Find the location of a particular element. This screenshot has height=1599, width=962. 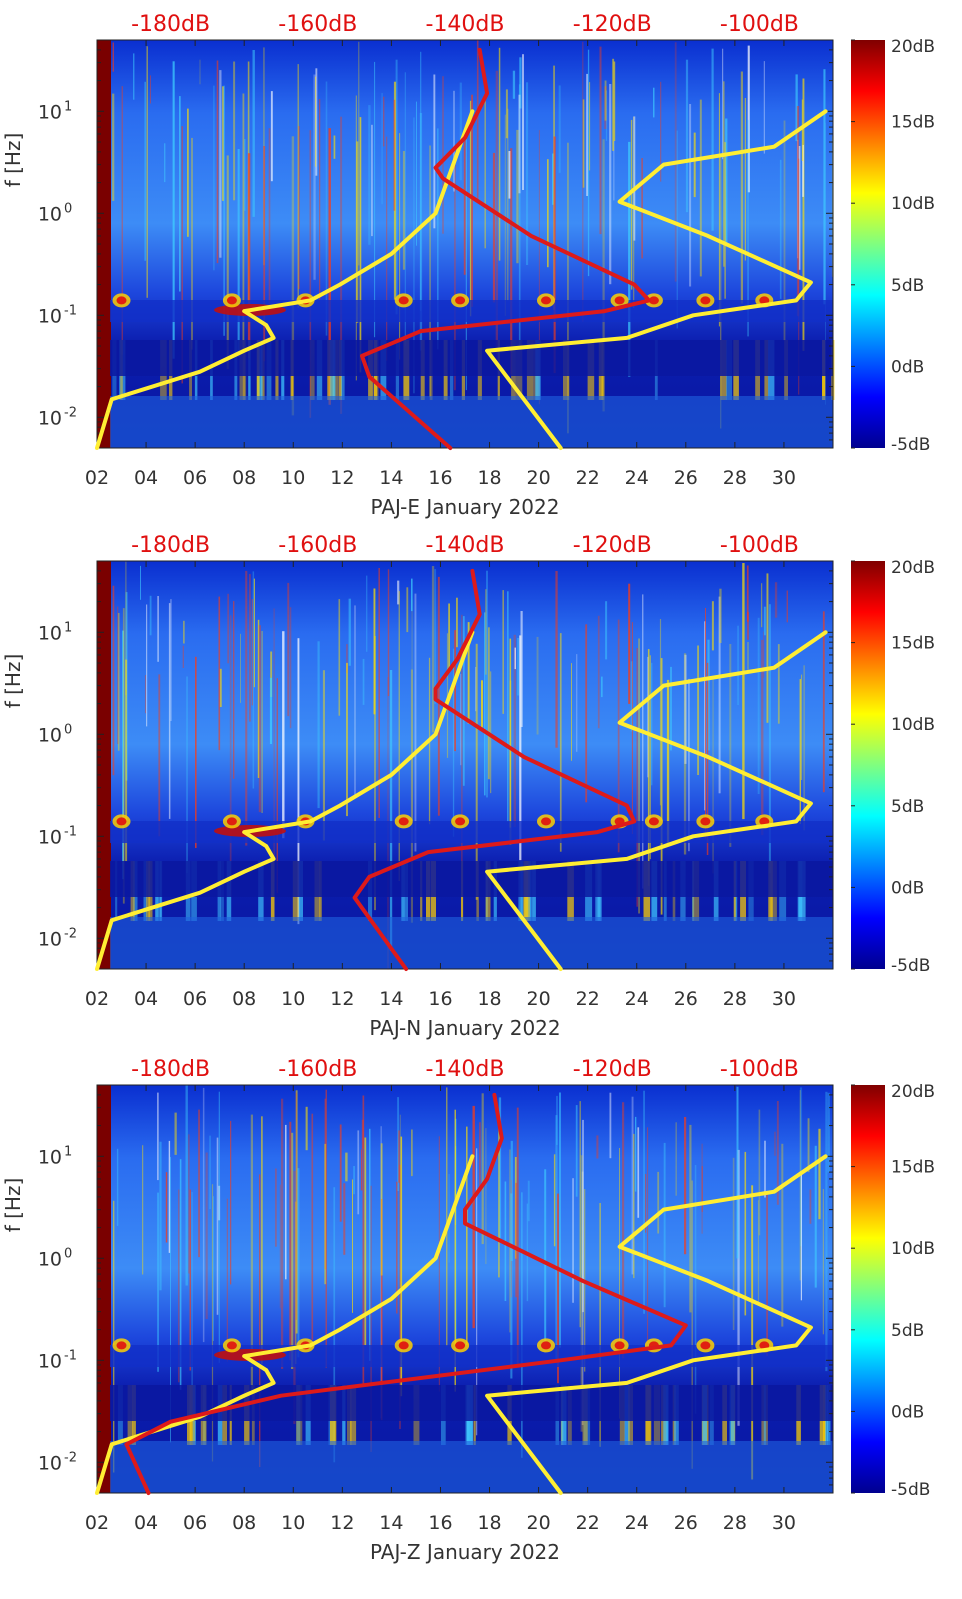

colorbar-label: 0dB is located at coordinates (907, 888).